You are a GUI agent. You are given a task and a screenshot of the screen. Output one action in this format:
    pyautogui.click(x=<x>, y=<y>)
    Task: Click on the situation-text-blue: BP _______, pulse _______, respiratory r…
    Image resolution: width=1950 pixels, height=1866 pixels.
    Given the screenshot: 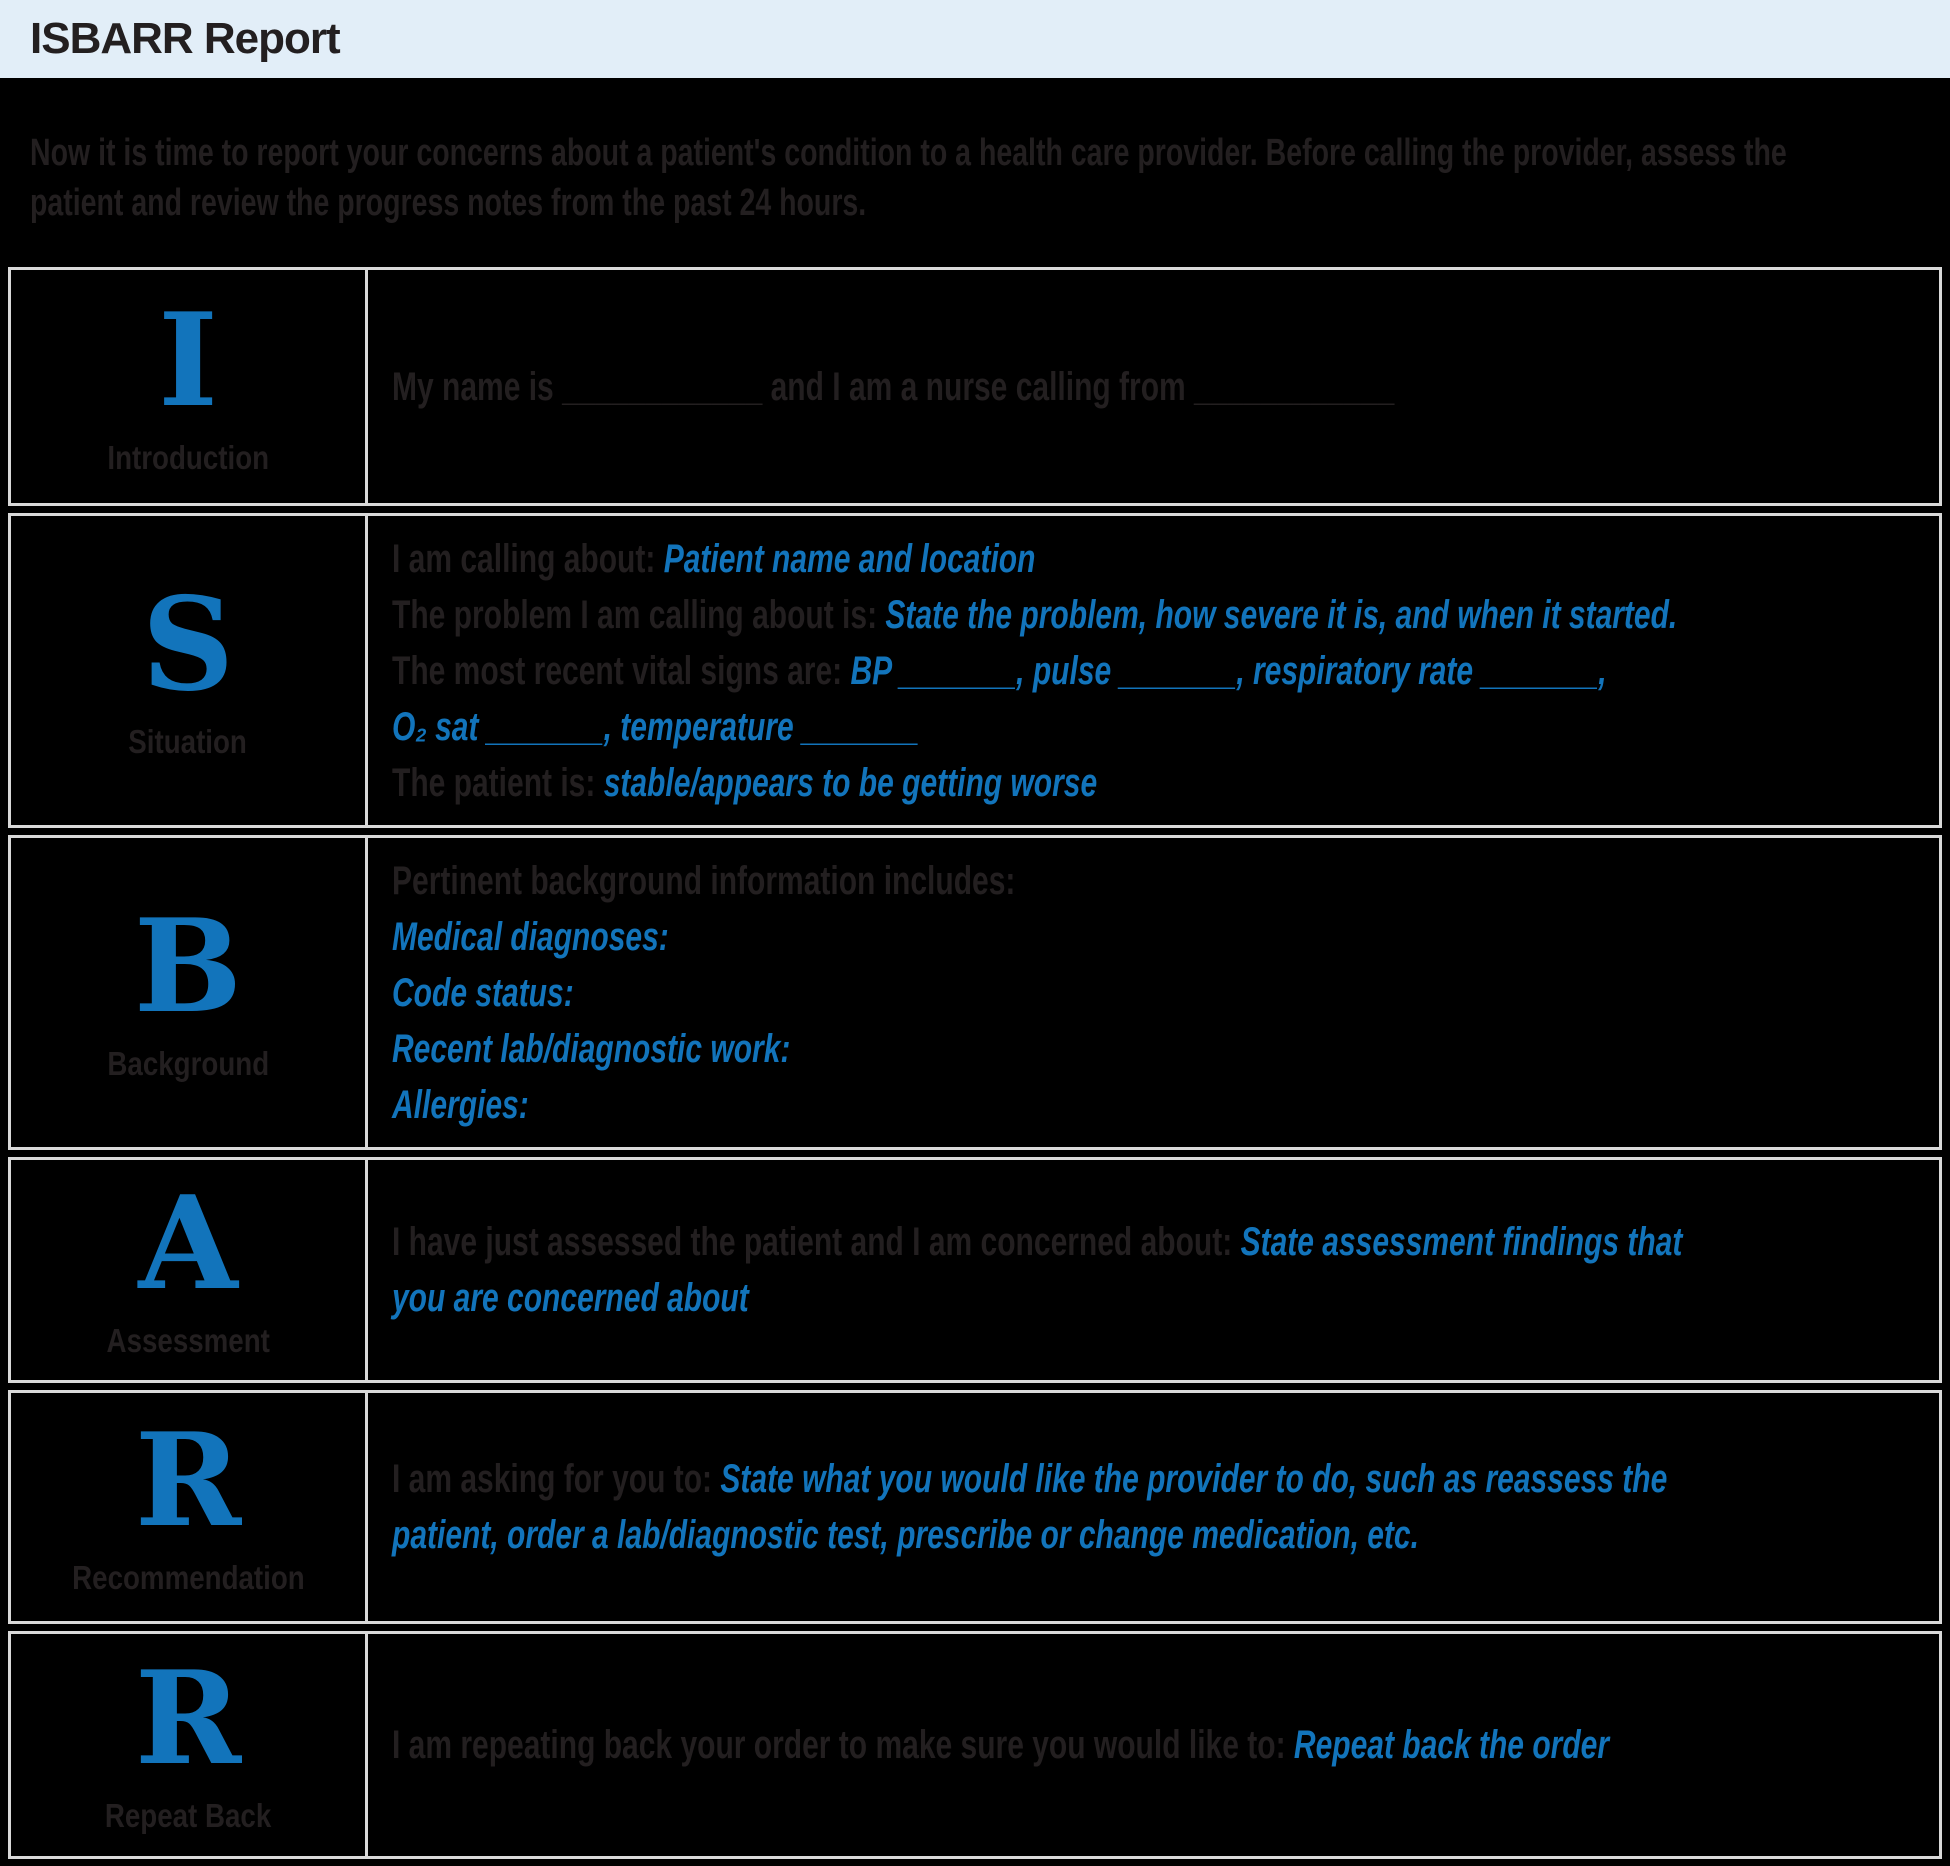 What is the action you would take?
    pyautogui.click(x=1228, y=670)
    